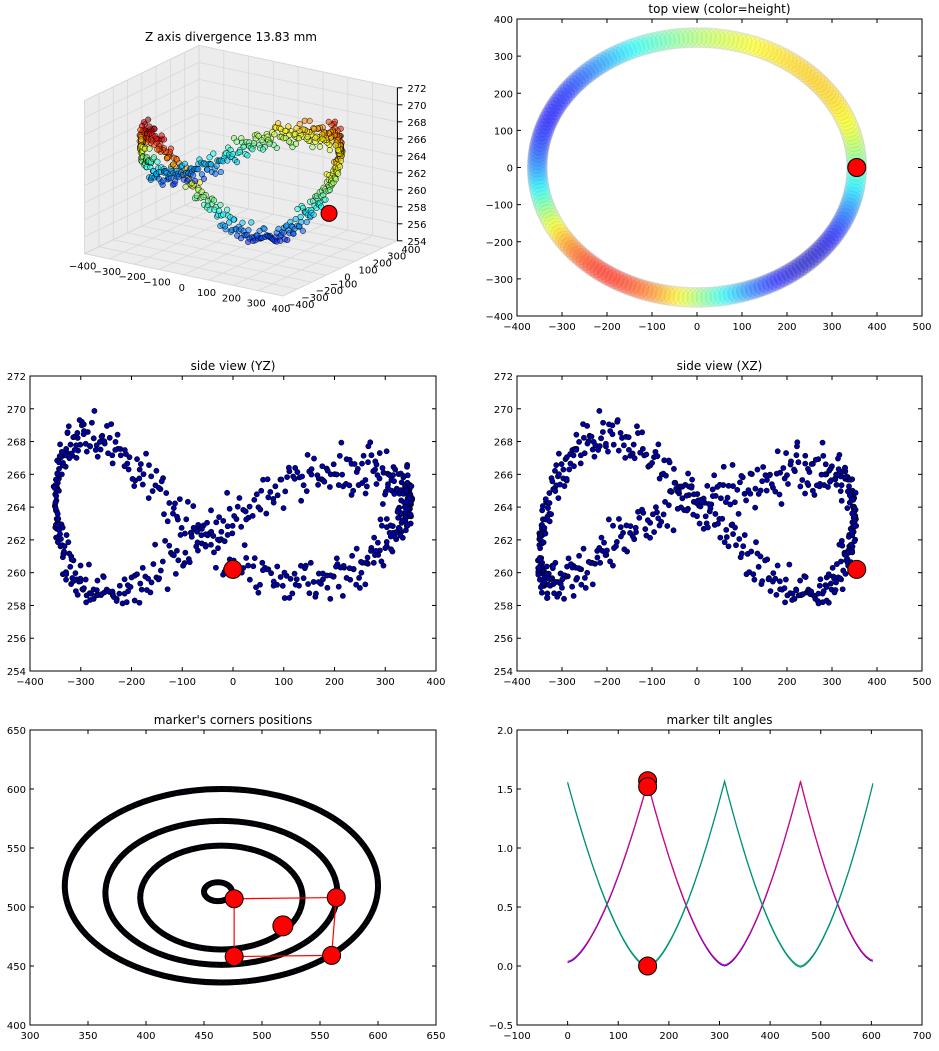  Describe the element at coordinates (300, 305) in the screenshot. I see `y-tick-label: −400` at that location.